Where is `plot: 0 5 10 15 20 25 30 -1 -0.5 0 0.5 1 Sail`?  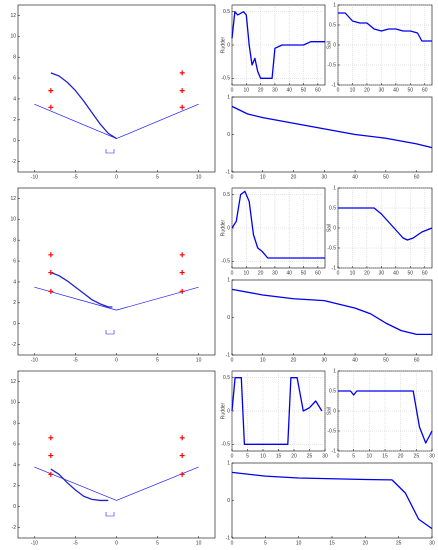 plot: 0 5 10 15 20 25 30 -1 -0.5 0 0.5 1 Sail is located at coordinates (380, 413).